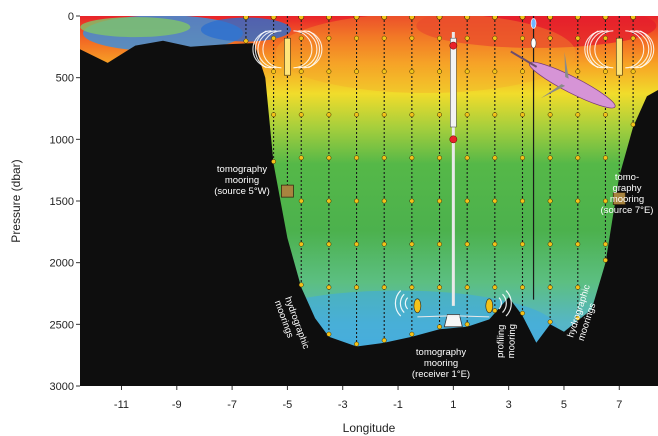  What do you see at coordinates (121, 405) in the screenshot?
I see `x-tick-label: -11` at bounding box center [121, 405].